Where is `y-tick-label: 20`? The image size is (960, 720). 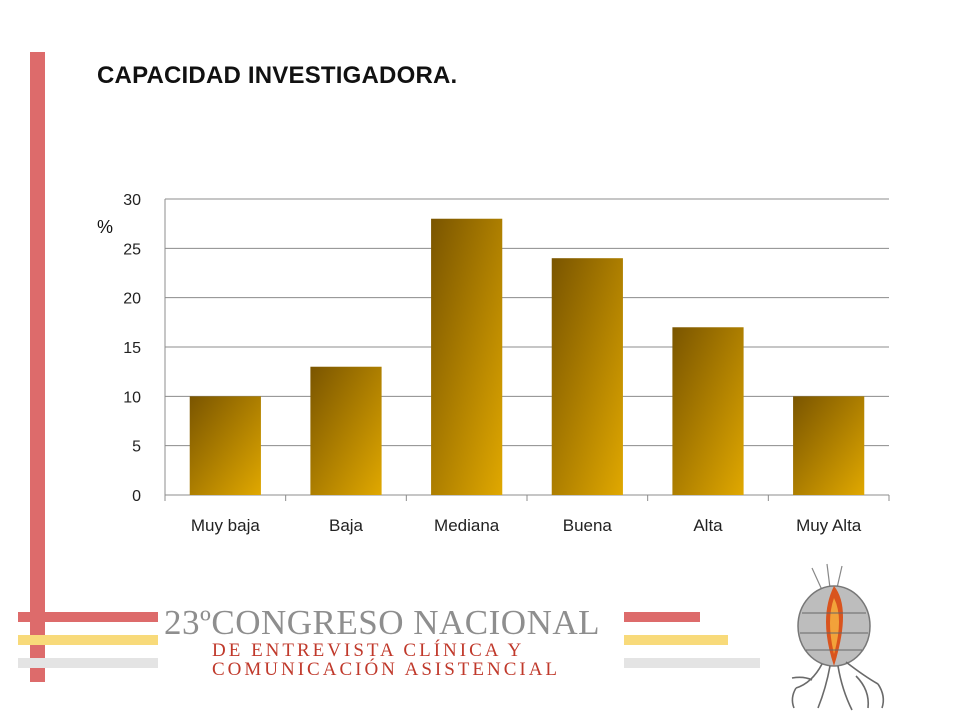
y-tick-label: 20 is located at coordinates (132, 299).